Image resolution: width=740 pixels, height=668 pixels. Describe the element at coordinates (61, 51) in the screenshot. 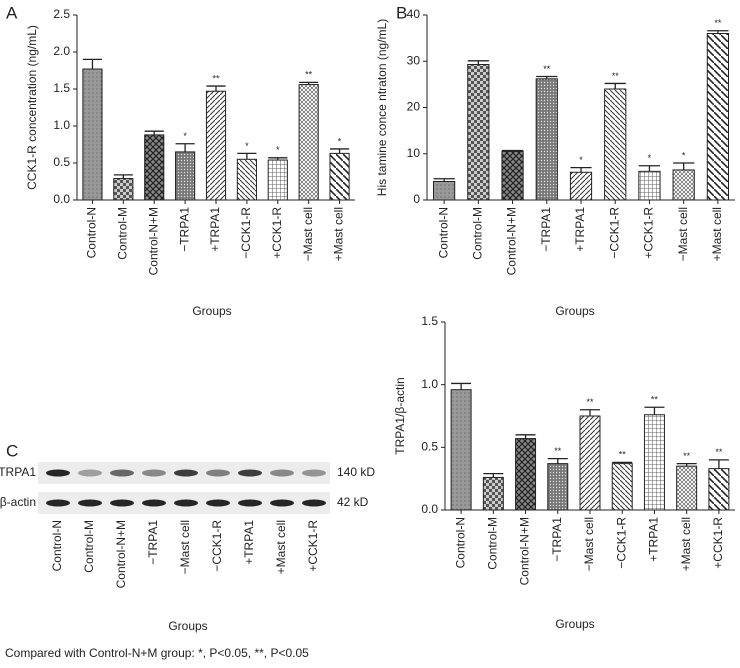

I see `y-tick-label: 2.0` at that location.